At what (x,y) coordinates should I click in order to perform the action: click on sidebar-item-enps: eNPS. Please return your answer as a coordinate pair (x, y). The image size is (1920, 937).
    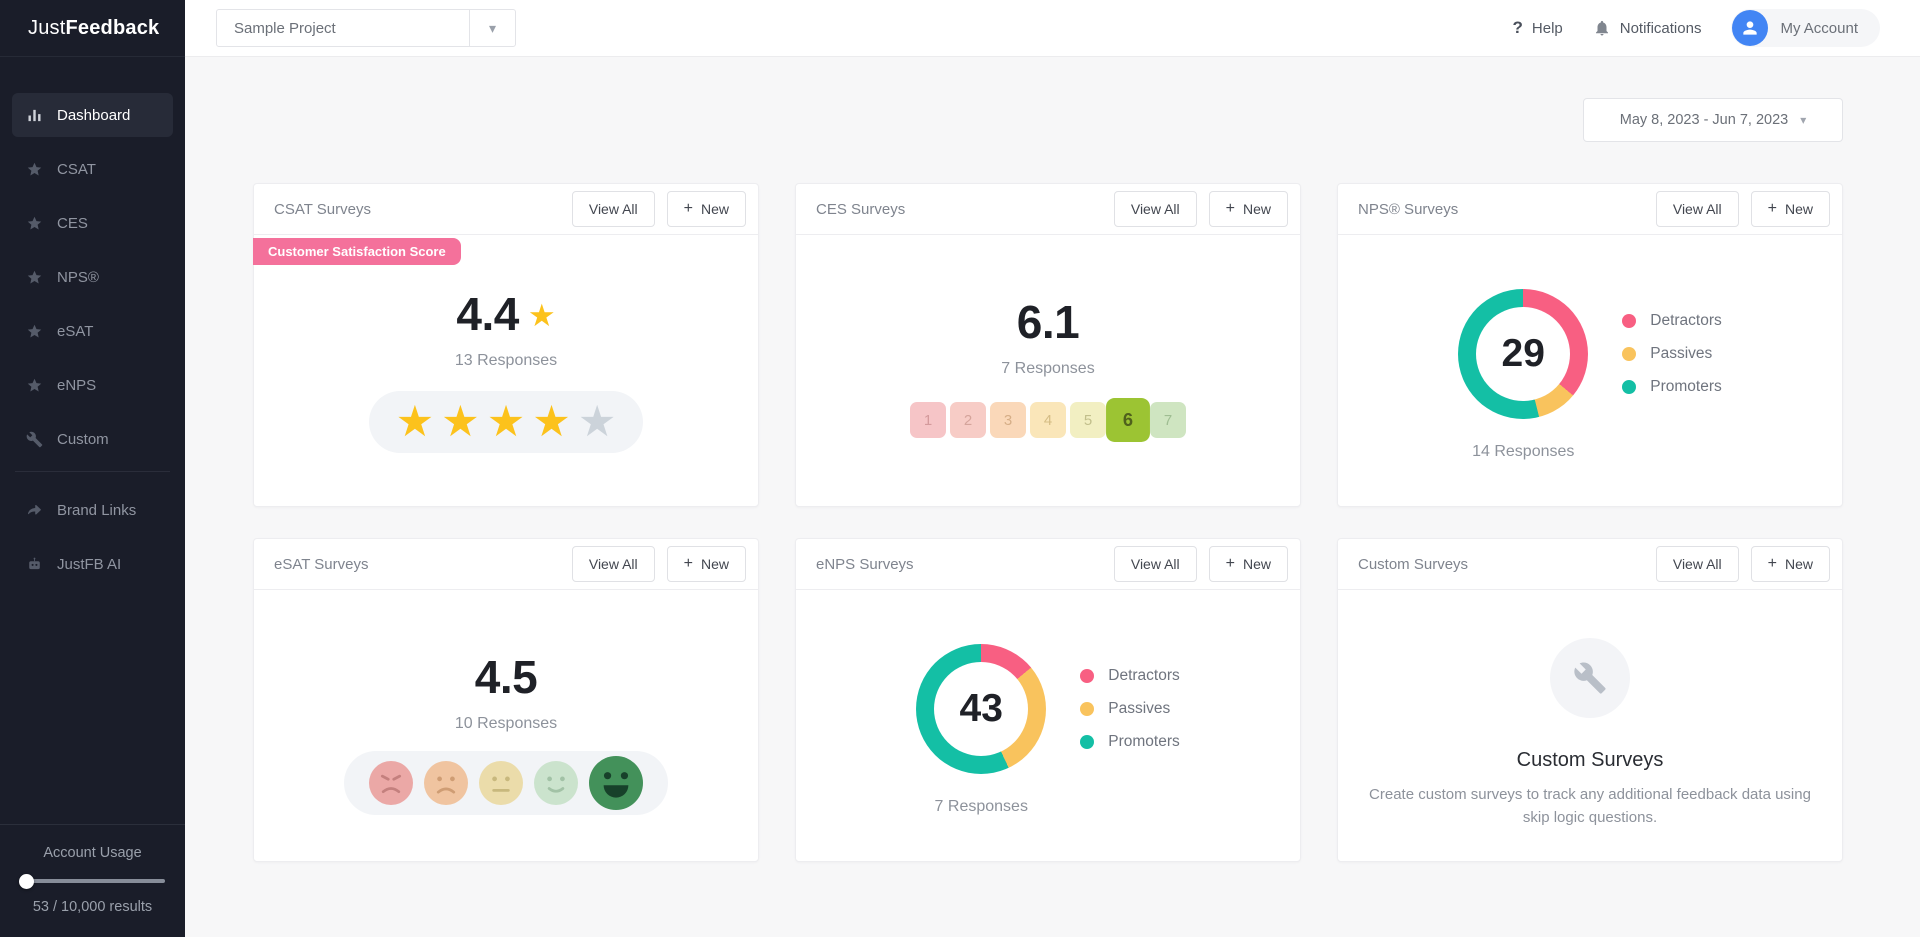
    Looking at the image, I should click on (92, 385).